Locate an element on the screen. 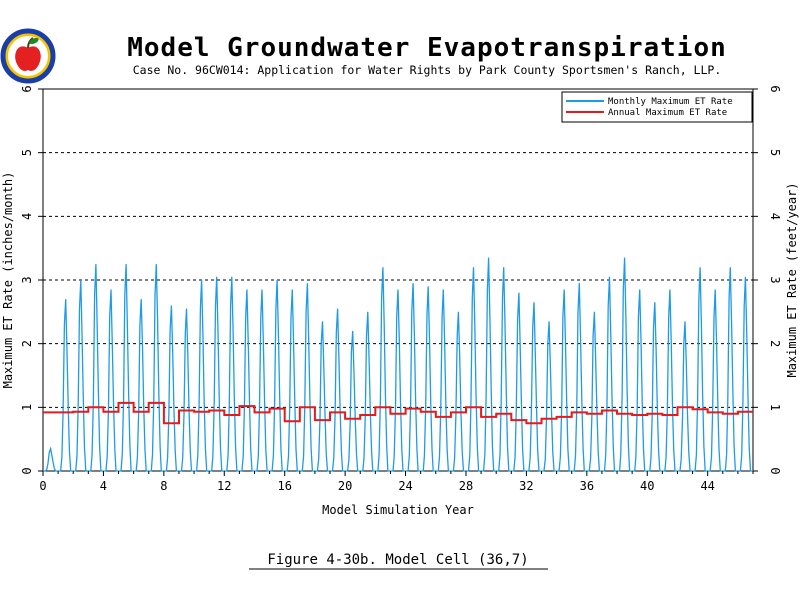  chart-title: Model Groundwater Evapotranspiration is located at coordinates (427, 48).